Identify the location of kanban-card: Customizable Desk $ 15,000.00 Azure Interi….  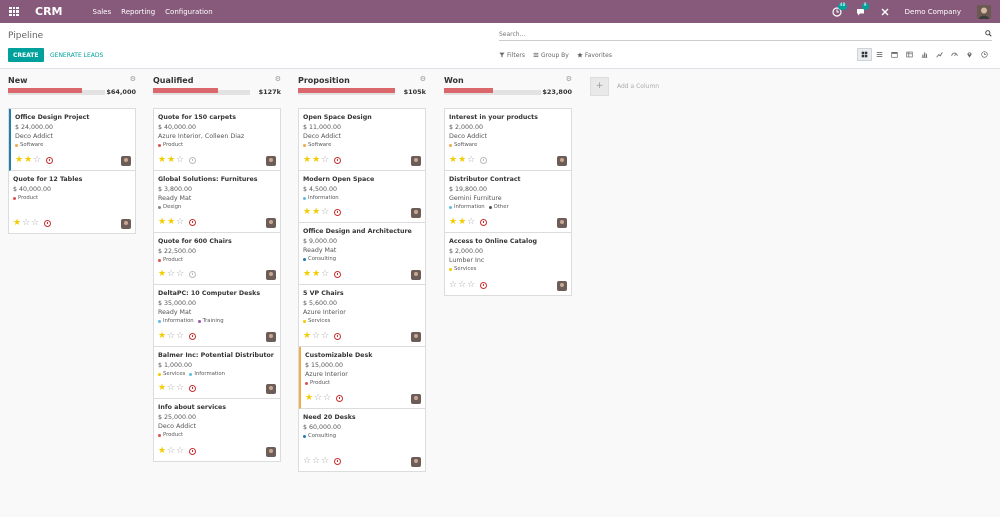
(362, 378).